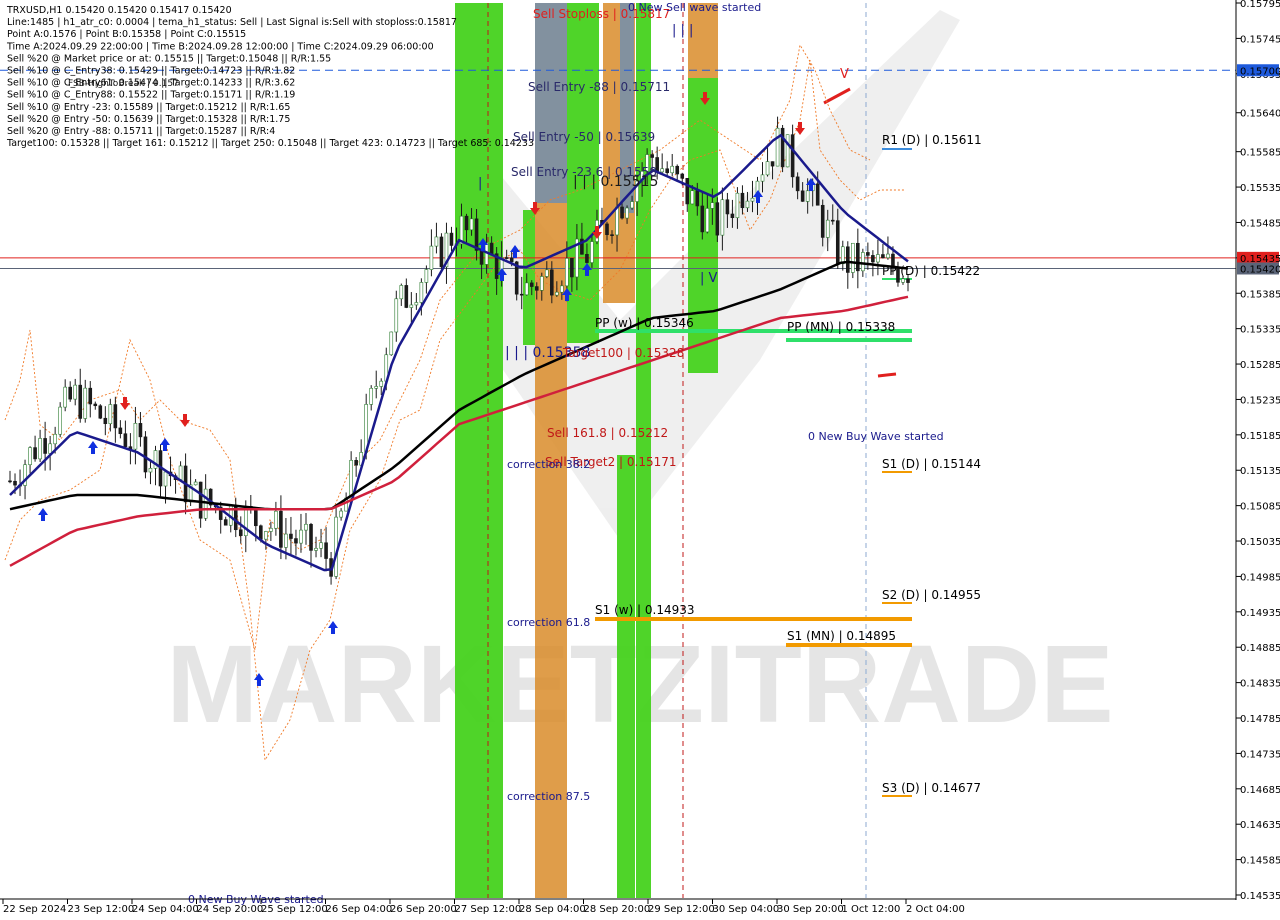 The image size is (1280, 920). I want to click on x-tick-label: 2 Oct 04:00, so click(935, 909).